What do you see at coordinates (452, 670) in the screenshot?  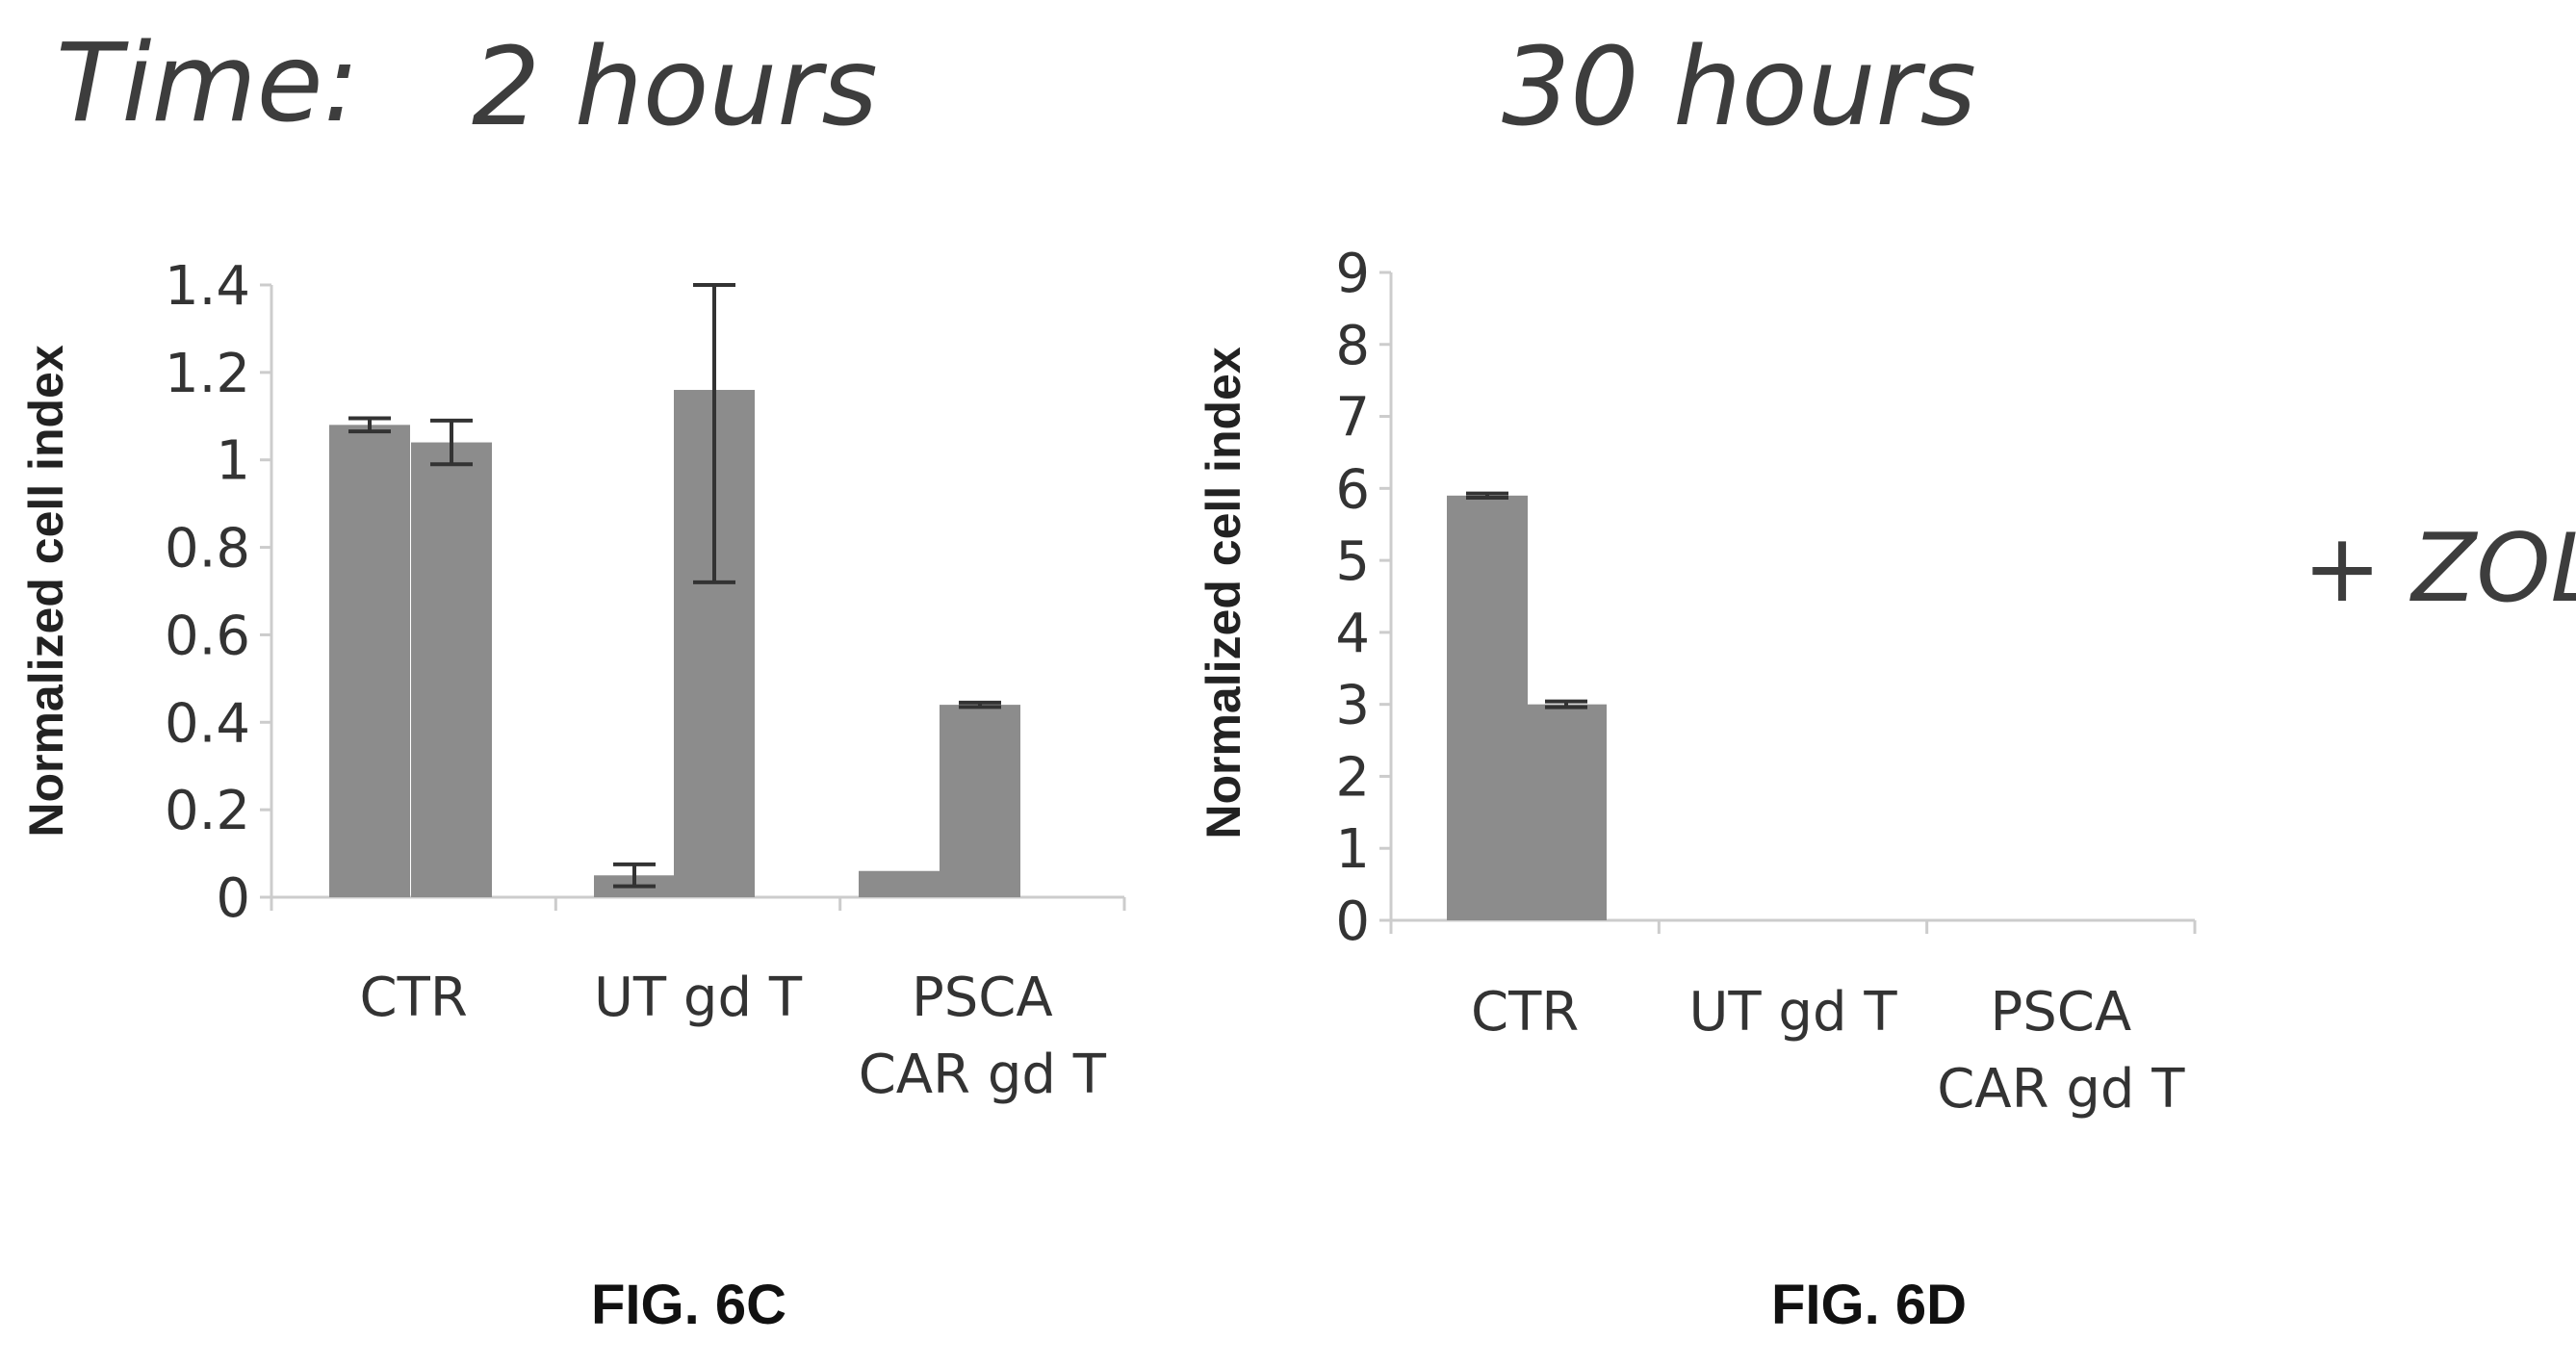 I see `bar-0-series1-cat0` at bounding box center [452, 670].